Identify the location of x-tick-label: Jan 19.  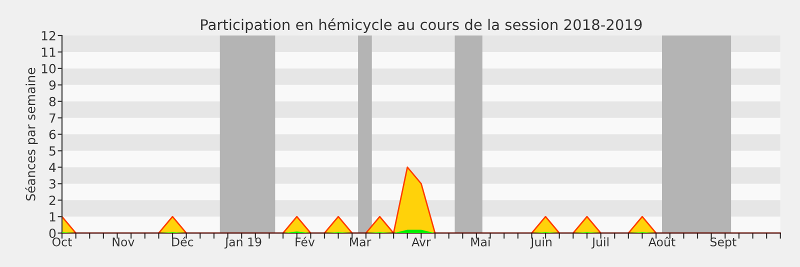
(243, 243).